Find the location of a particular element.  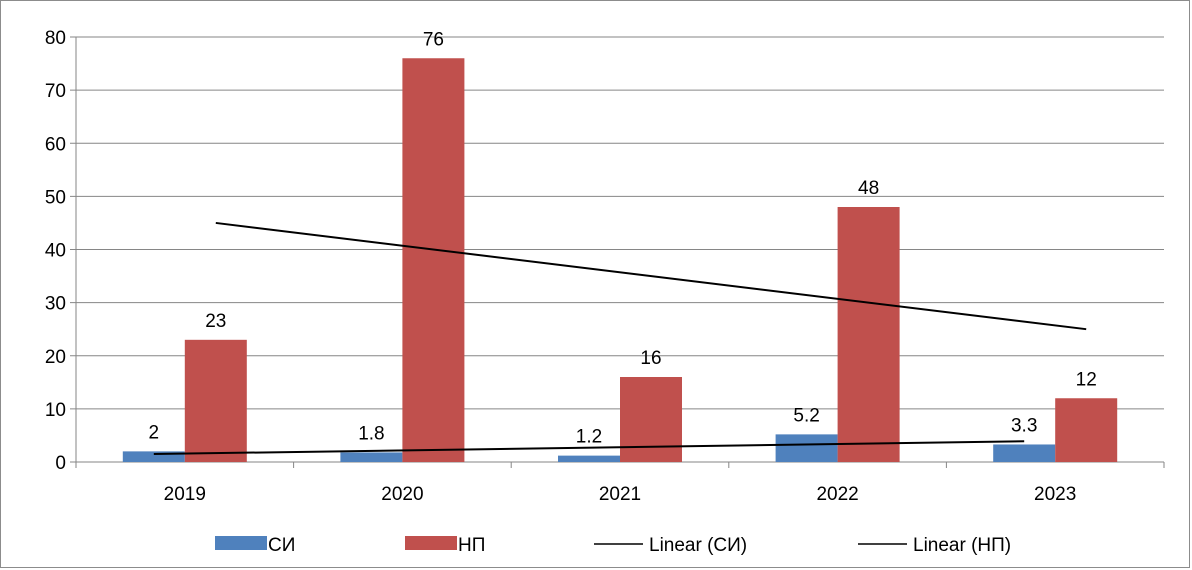

bar-НП-2020 is located at coordinates (433, 260).